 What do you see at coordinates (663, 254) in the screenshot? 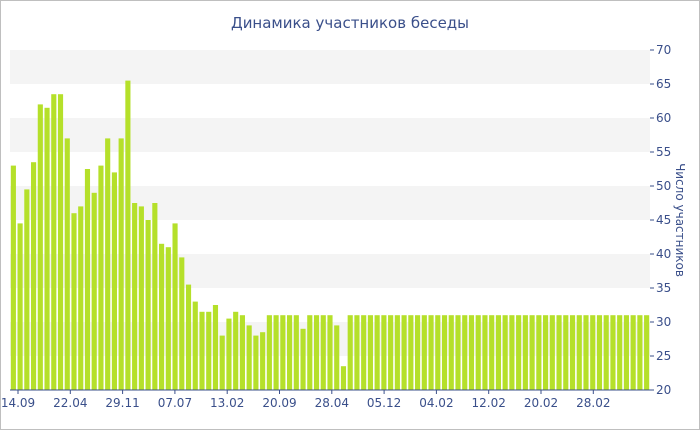
I see `y-tick-label: 40` at bounding box center [663, 254].